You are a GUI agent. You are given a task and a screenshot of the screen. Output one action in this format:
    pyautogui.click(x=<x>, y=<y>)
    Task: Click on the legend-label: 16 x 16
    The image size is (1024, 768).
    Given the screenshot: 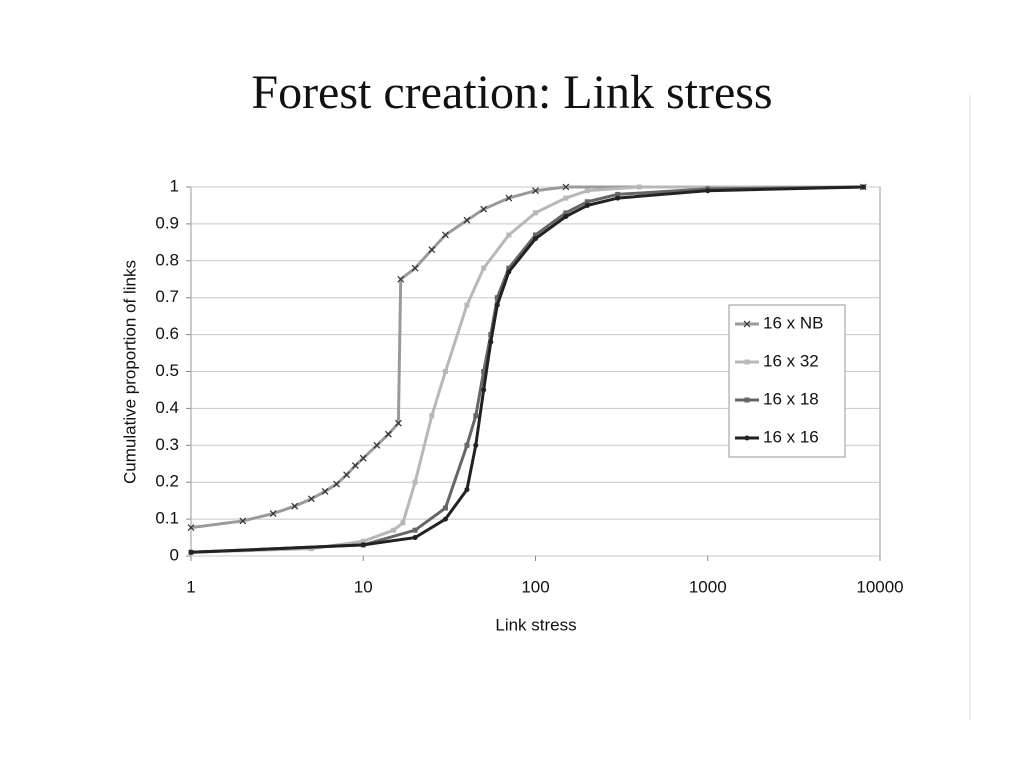 What is the action you would take?
    pyautogui.click(x=791, y=436)
    